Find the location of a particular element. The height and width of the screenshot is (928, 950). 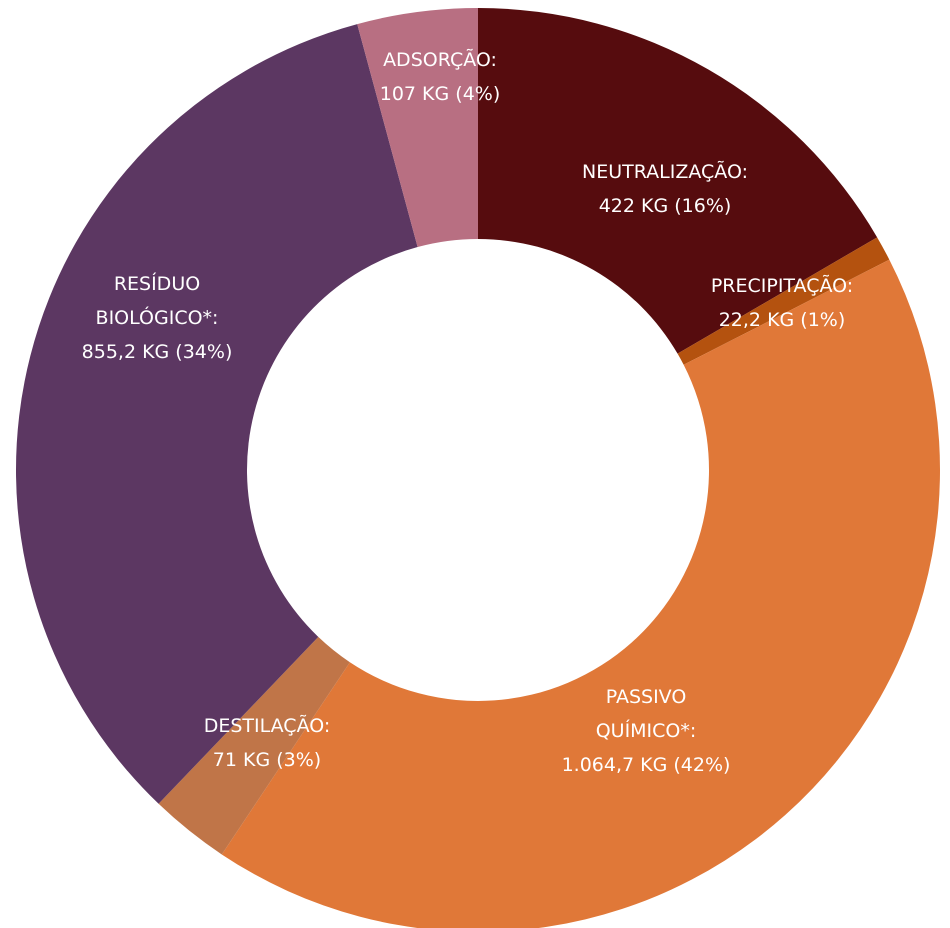

slice-label-line: 107 KG (4%) is located at coordinates (440, 94).